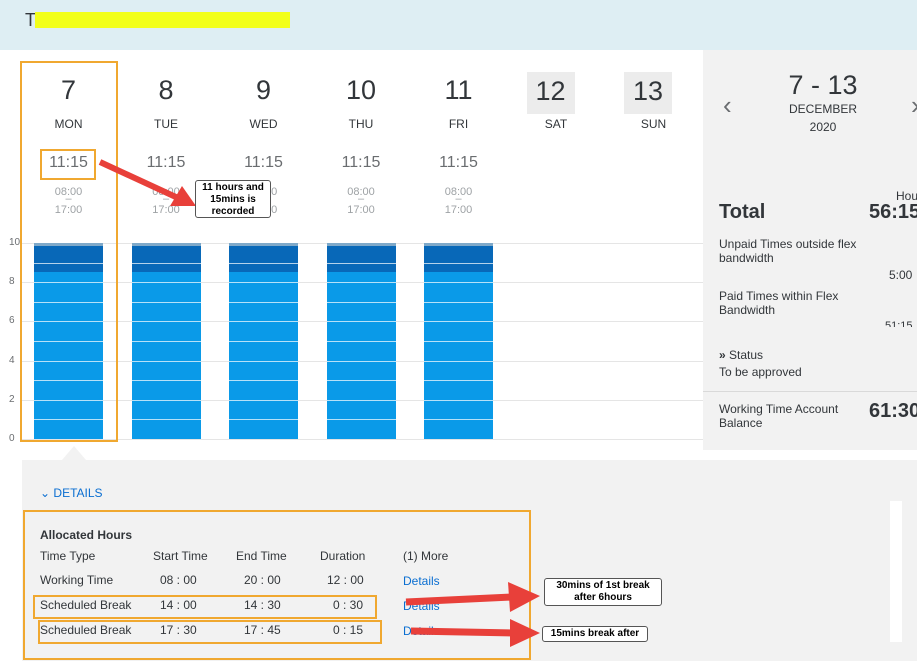  What do you see at coordinates (893, 212) in the screenshot?
I see `total-value: 56:15` at bounding box center [893, 212].